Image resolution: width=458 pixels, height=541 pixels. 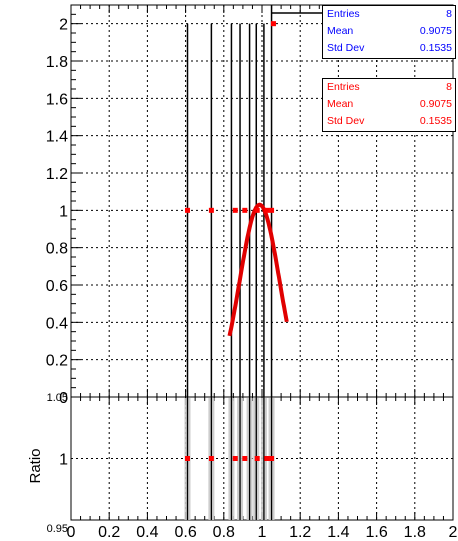 I want to click on stats-box-blue: Entries 8 Mean 0.9075 Std Dev 0.1535, so click(x=389, y=32).